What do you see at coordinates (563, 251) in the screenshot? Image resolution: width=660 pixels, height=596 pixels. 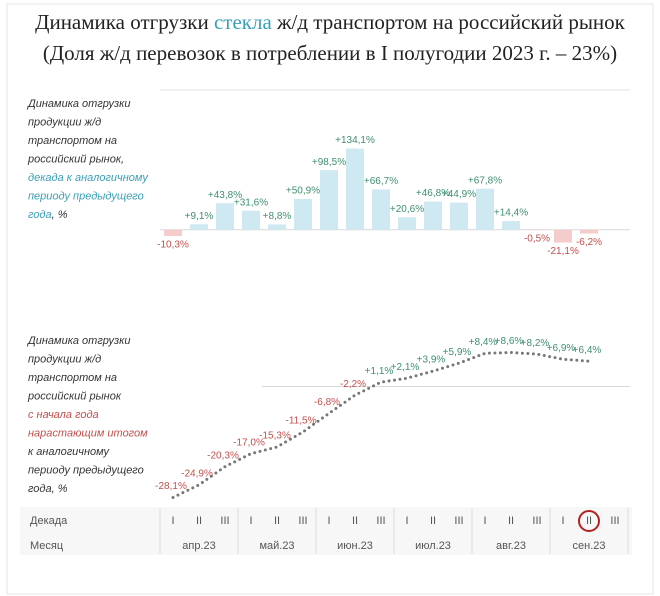 I see `data-label: -21,1%` at bounding box center [563, 251].